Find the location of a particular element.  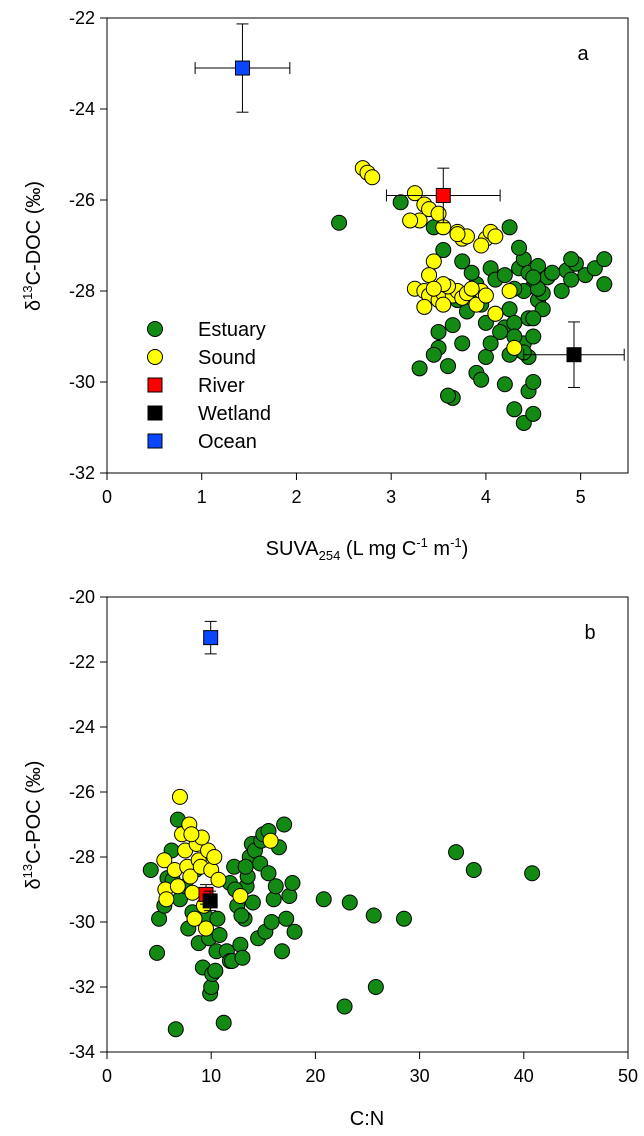

y-tick-label-b-1: -32 is located at coordinates (82, 987).